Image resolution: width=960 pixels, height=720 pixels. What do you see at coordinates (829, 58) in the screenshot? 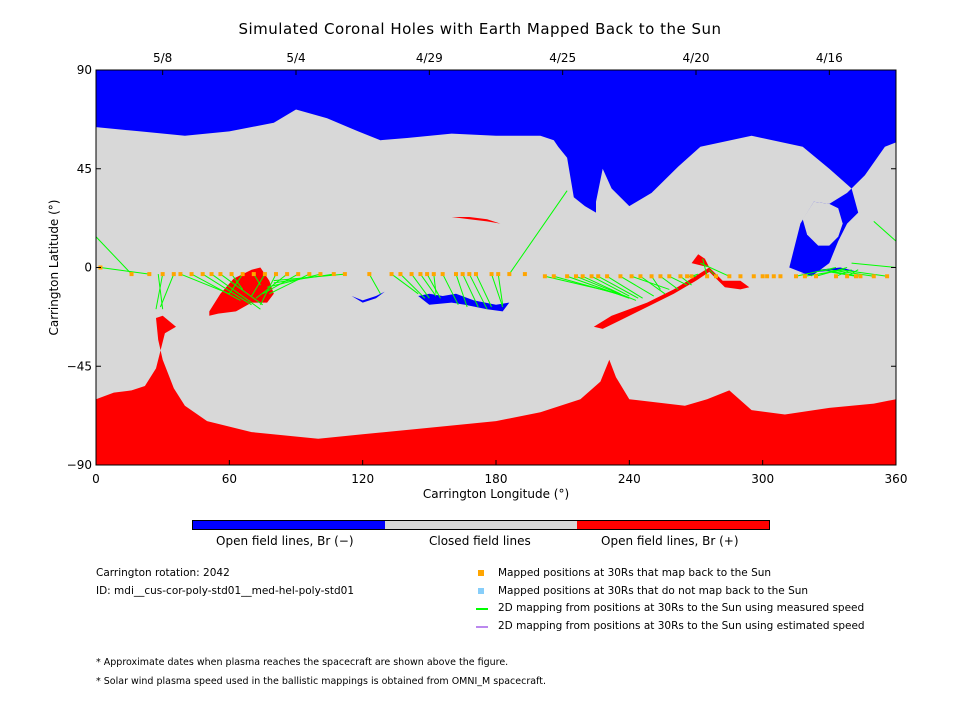
I see `top-date-label: 4/16` at bounding box center [829, 58].